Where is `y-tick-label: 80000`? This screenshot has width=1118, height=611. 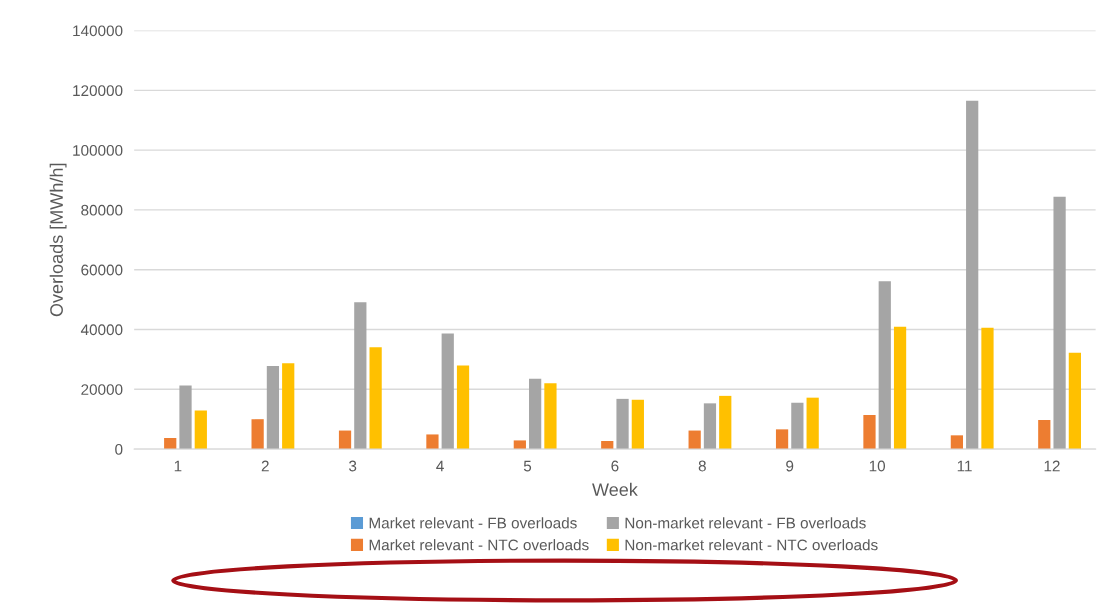
y-tick-label: 80000 is located at coordinates (102, 210).